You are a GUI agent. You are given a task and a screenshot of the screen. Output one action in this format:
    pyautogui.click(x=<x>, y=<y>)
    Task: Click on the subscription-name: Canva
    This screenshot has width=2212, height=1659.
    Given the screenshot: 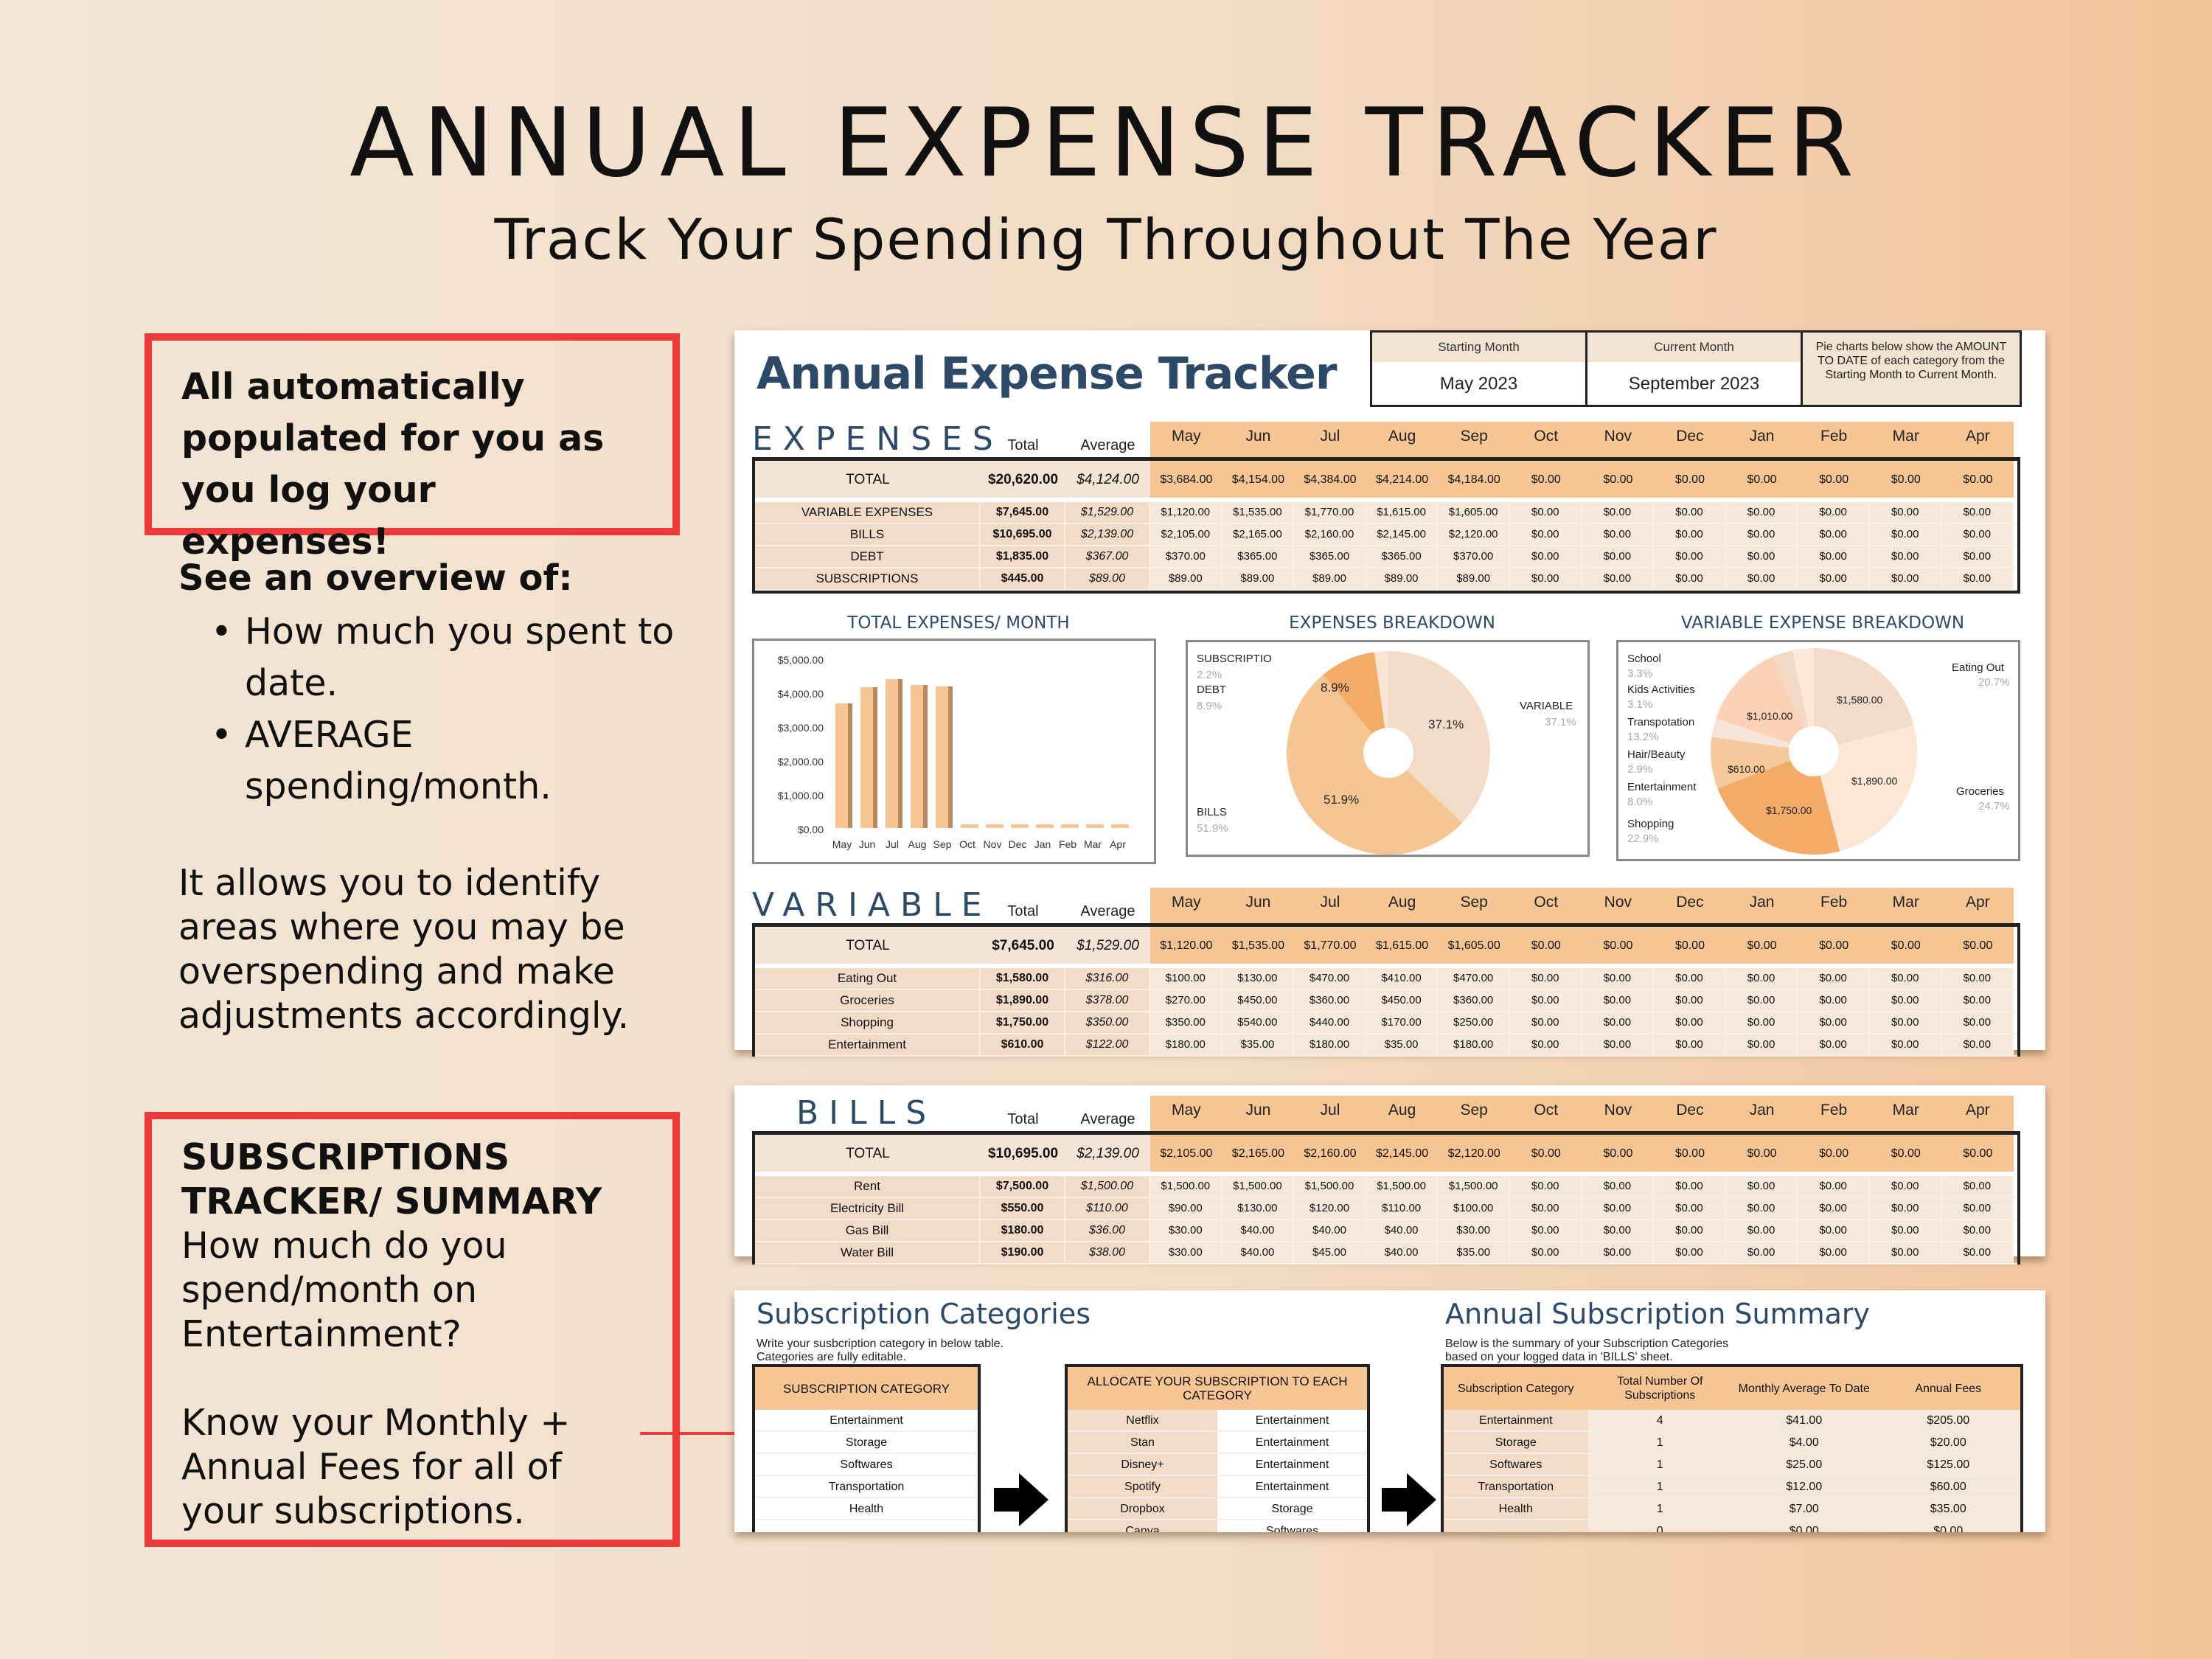 What is the action you would take?
    pyautogui.click(x=1142, y=1526)
    